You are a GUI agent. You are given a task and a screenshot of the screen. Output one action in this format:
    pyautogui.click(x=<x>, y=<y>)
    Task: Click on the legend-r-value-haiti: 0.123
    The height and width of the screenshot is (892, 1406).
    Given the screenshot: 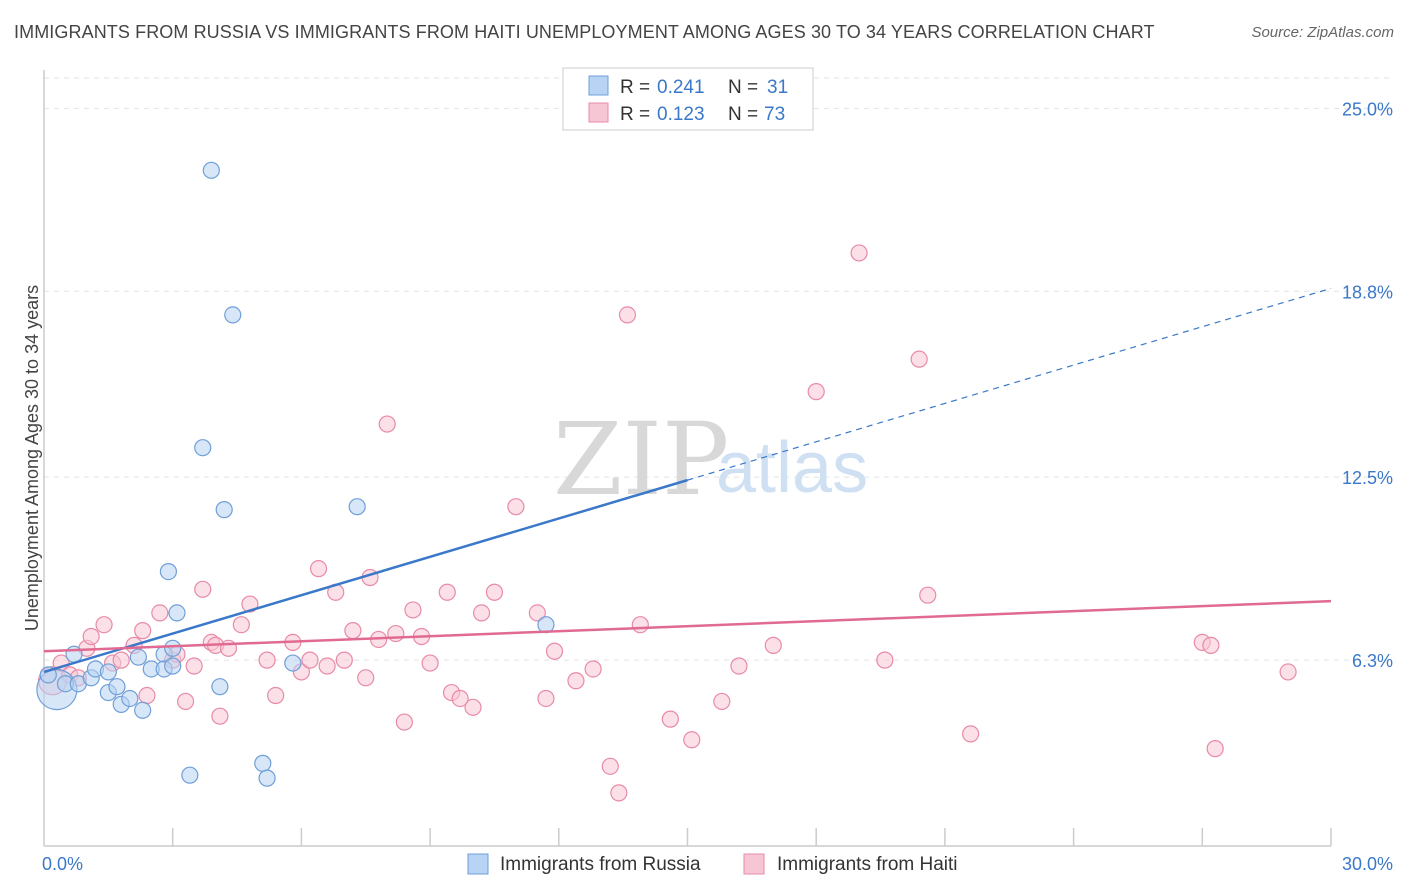 What is the action you would take?
    pyautogui.click(x=681, y=114)
    